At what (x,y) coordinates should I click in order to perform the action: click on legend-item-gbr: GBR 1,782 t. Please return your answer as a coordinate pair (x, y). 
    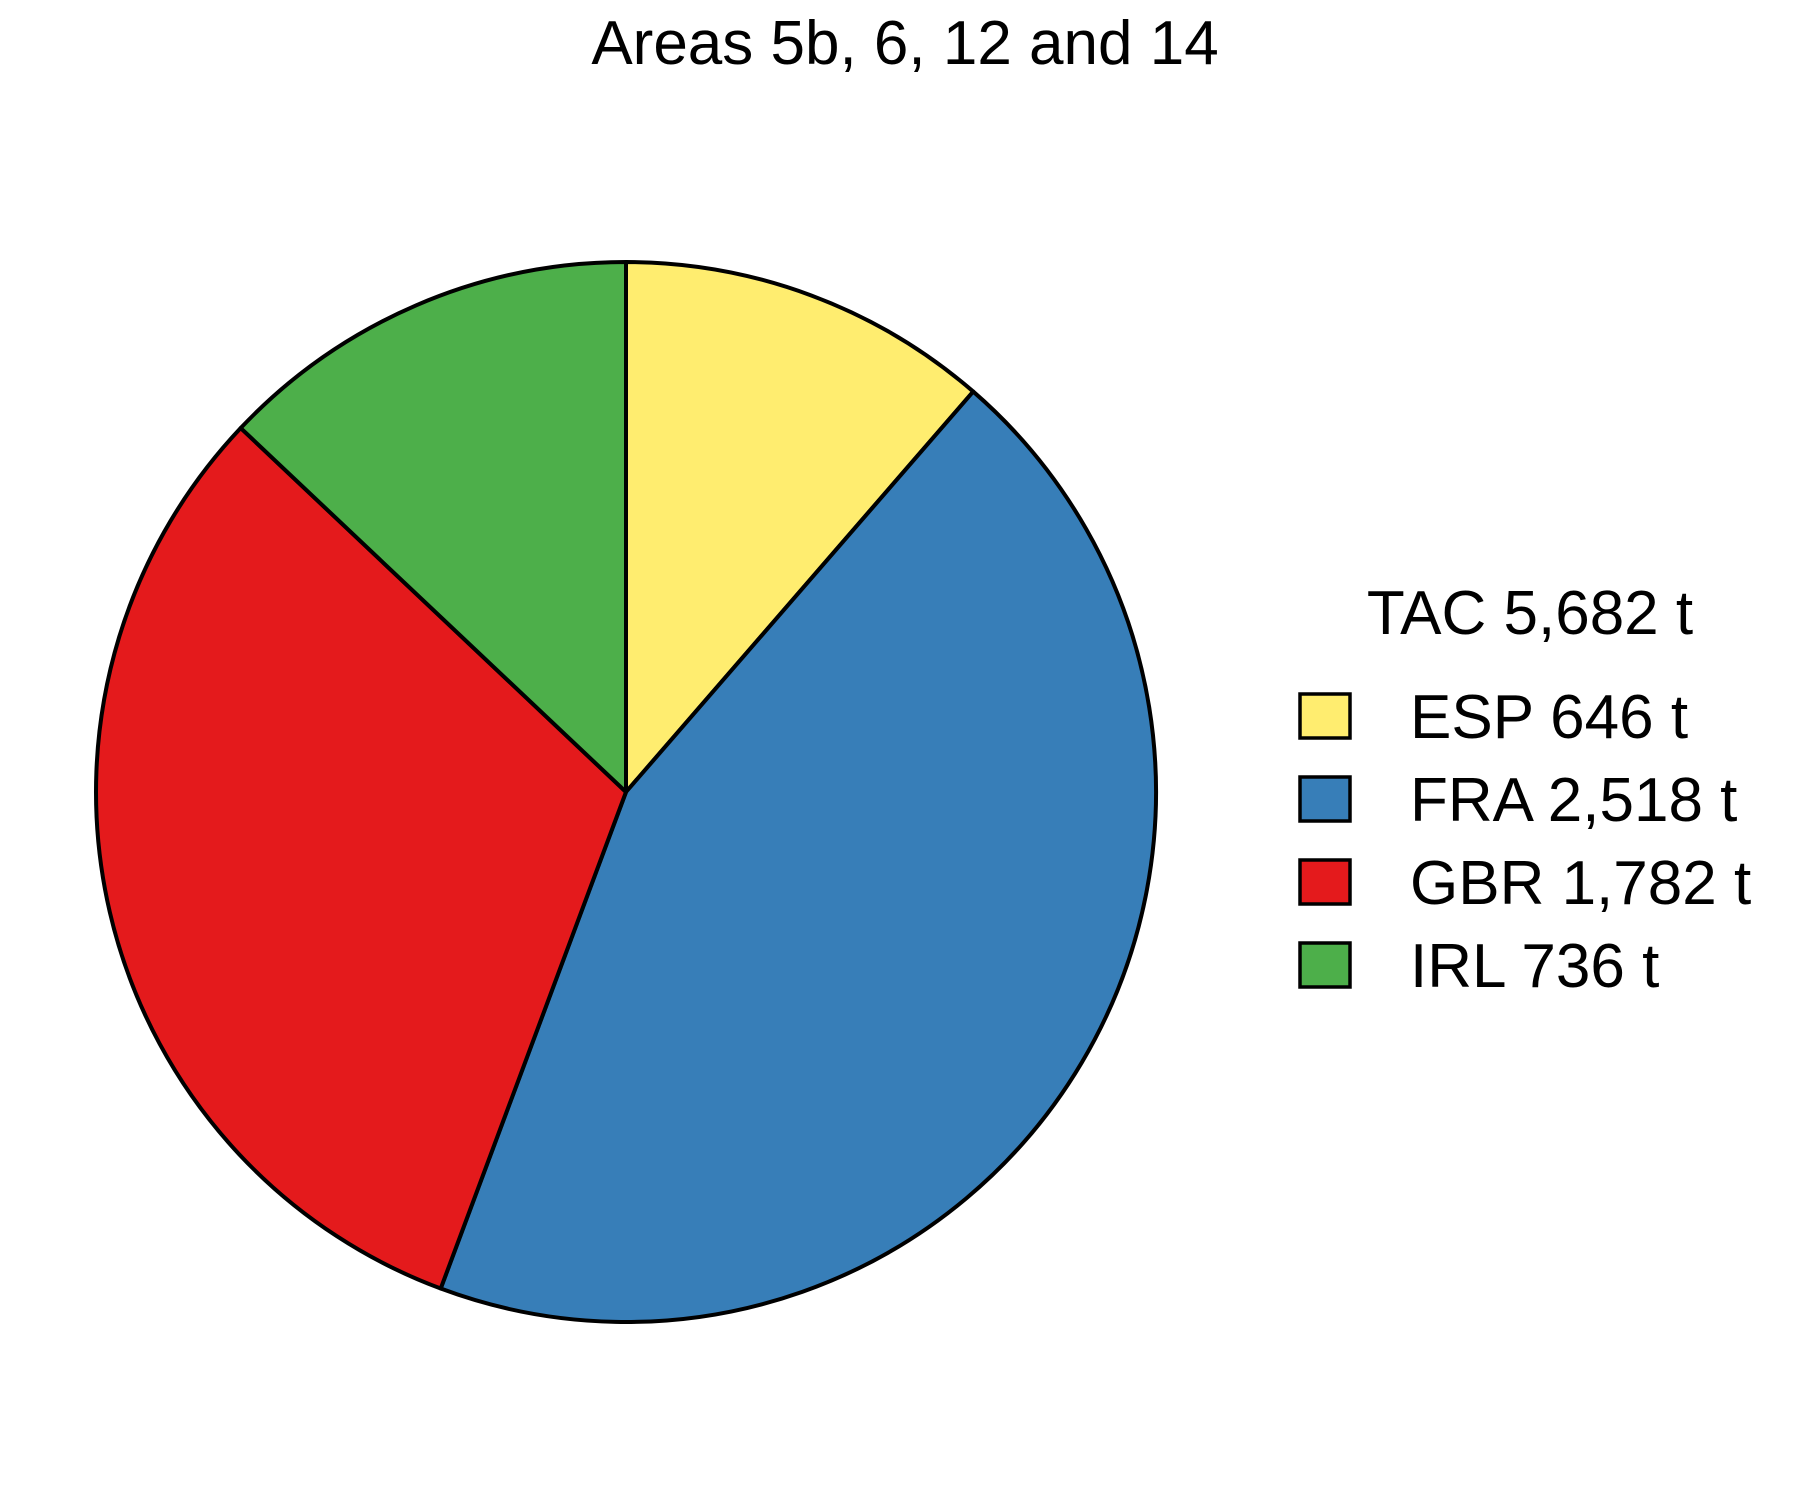
    Looking at the image, I should click on (1524, 883).